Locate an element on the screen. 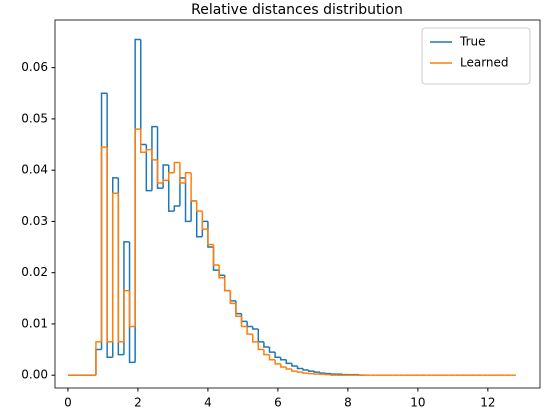 Image resolution: width=553 pixels, height=420 pixels. y-tick-label: 0.06 is located at coordinates (34, 67).